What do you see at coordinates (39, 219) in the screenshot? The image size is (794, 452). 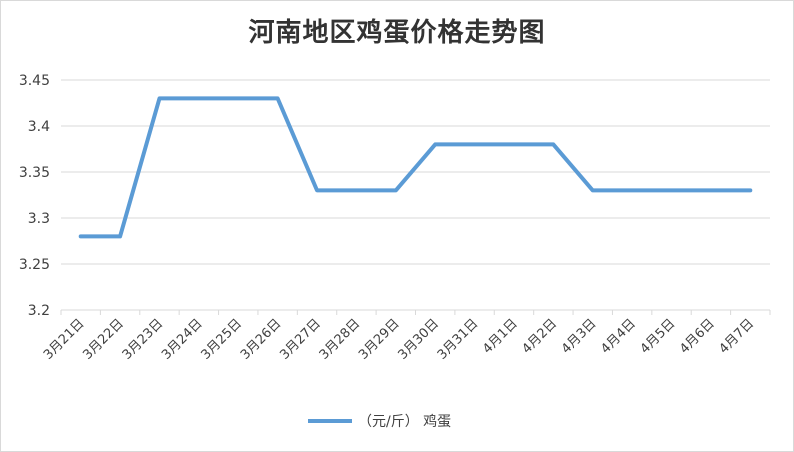 I see `y-tick-label: 3.3` at bounding box center [39, 219].